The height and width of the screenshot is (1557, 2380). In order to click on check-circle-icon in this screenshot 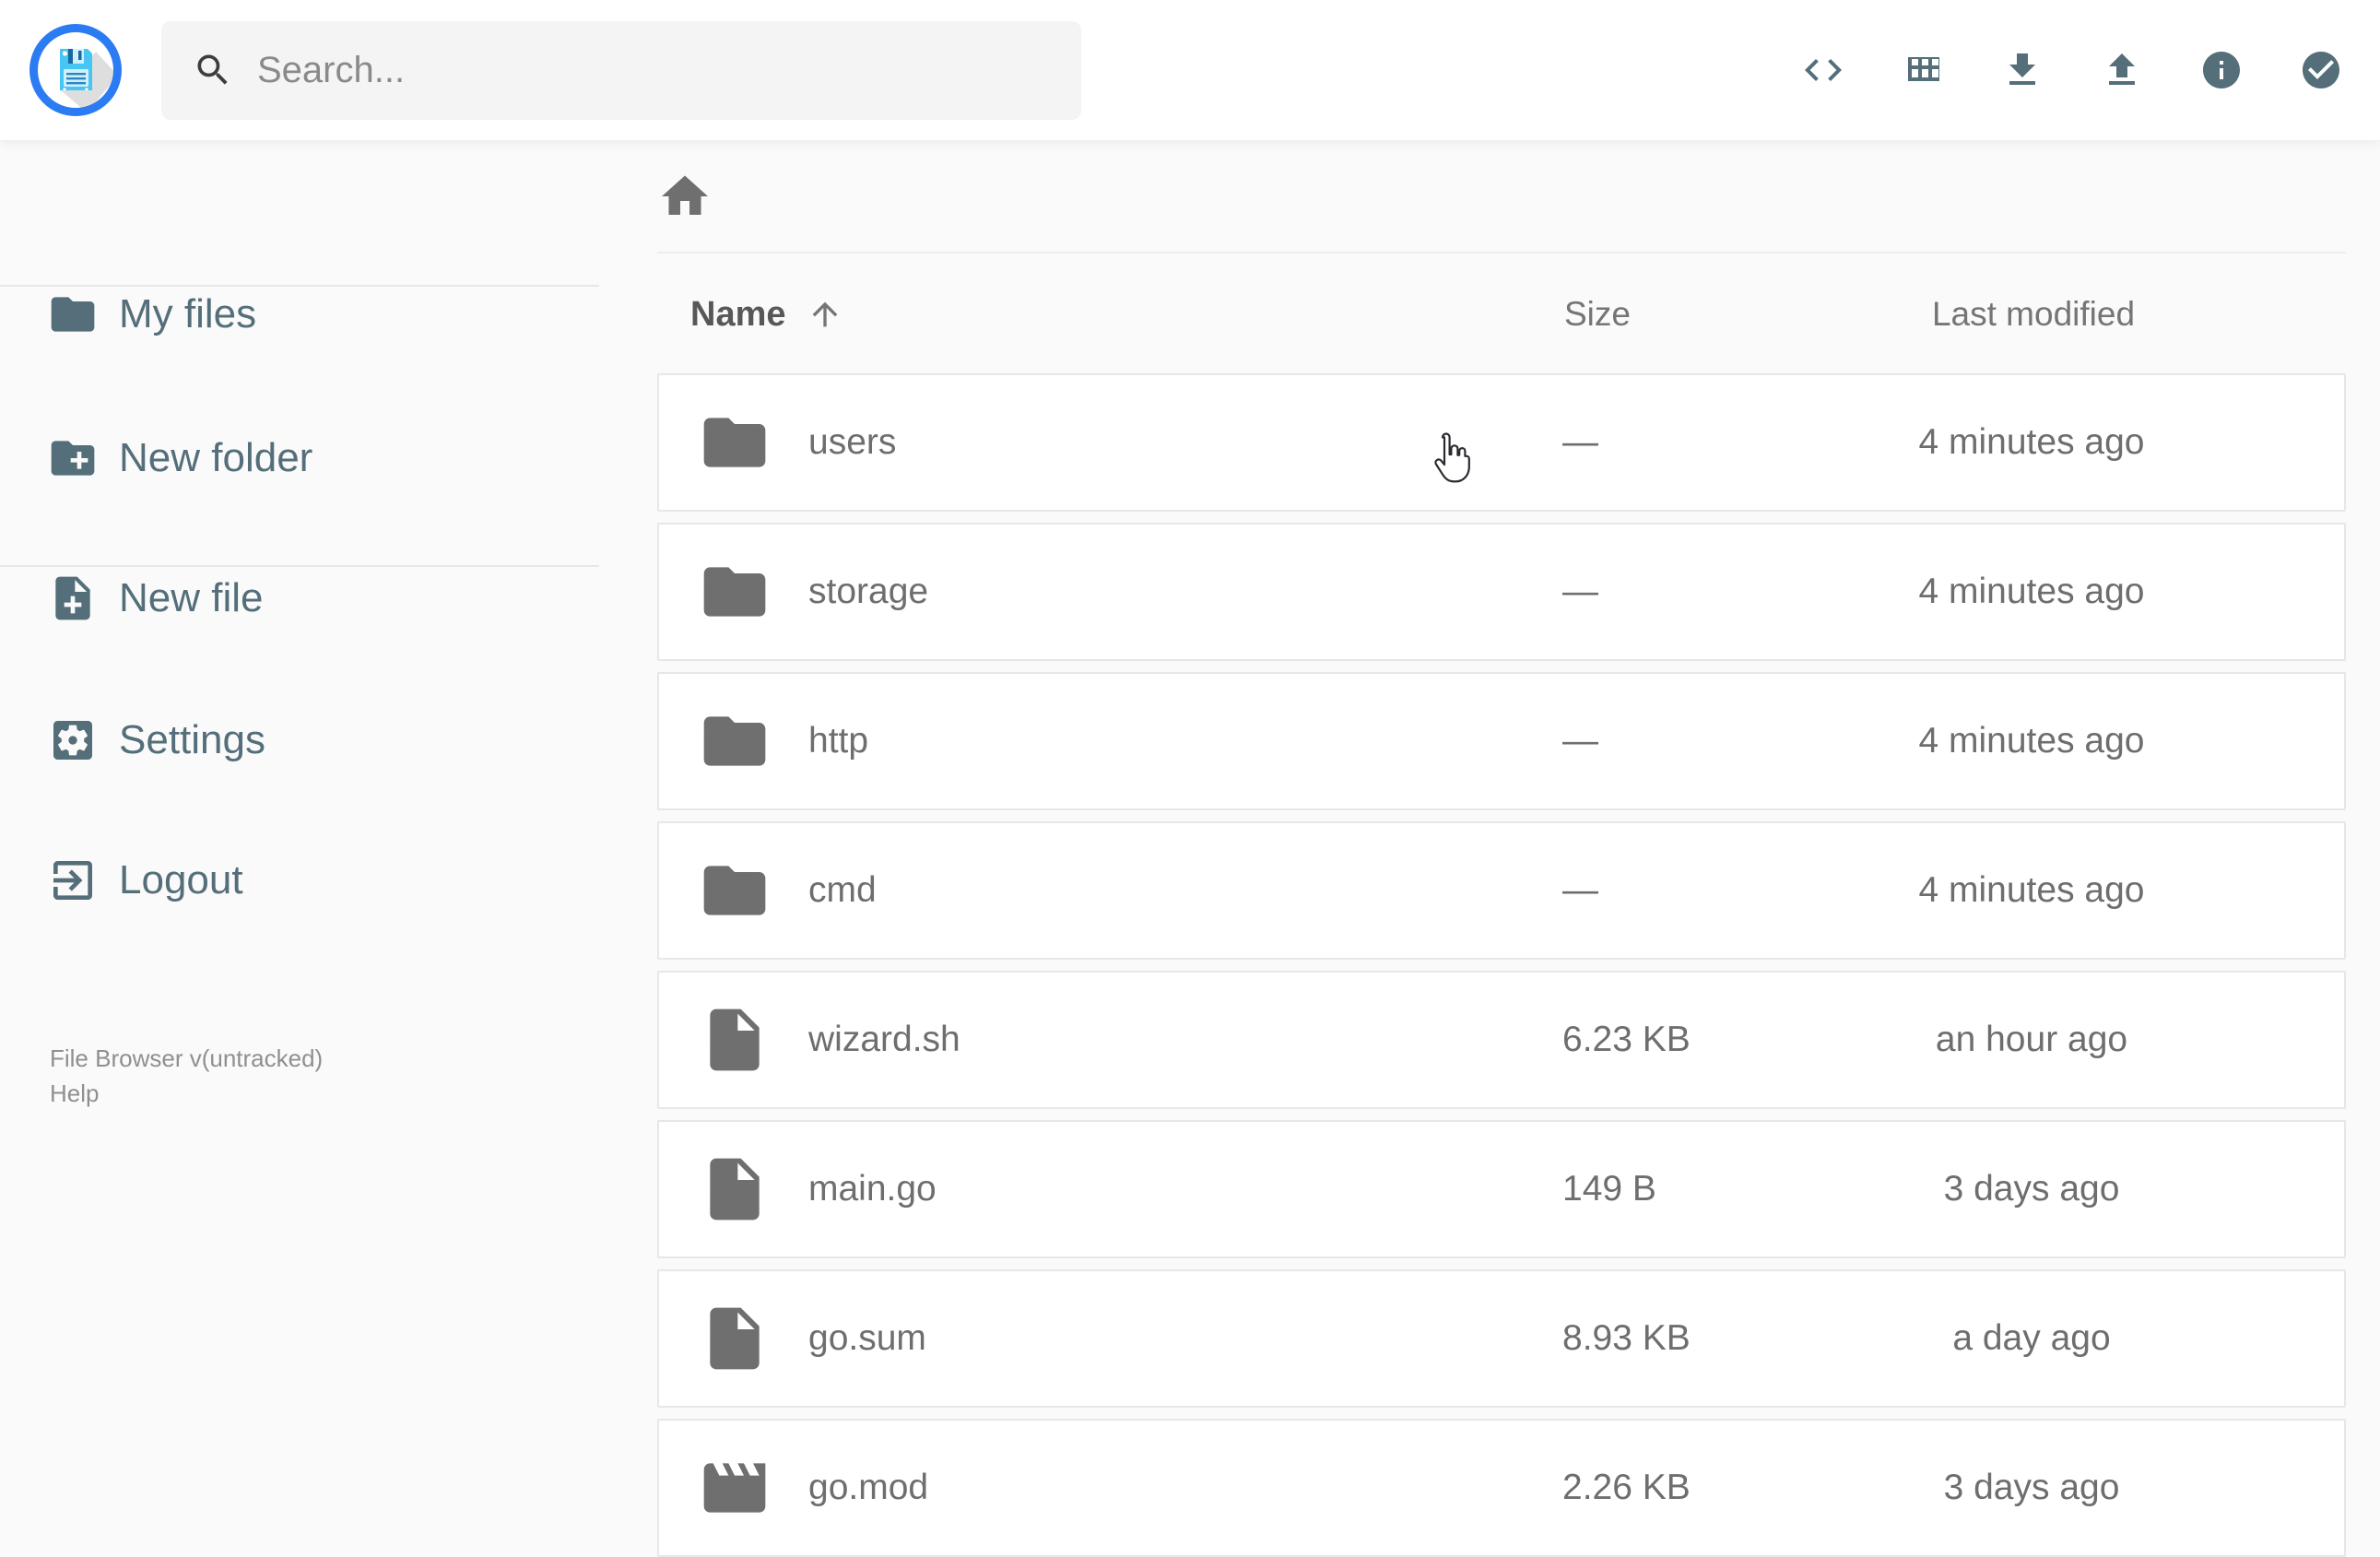, I will do `click(2321, 70)`.